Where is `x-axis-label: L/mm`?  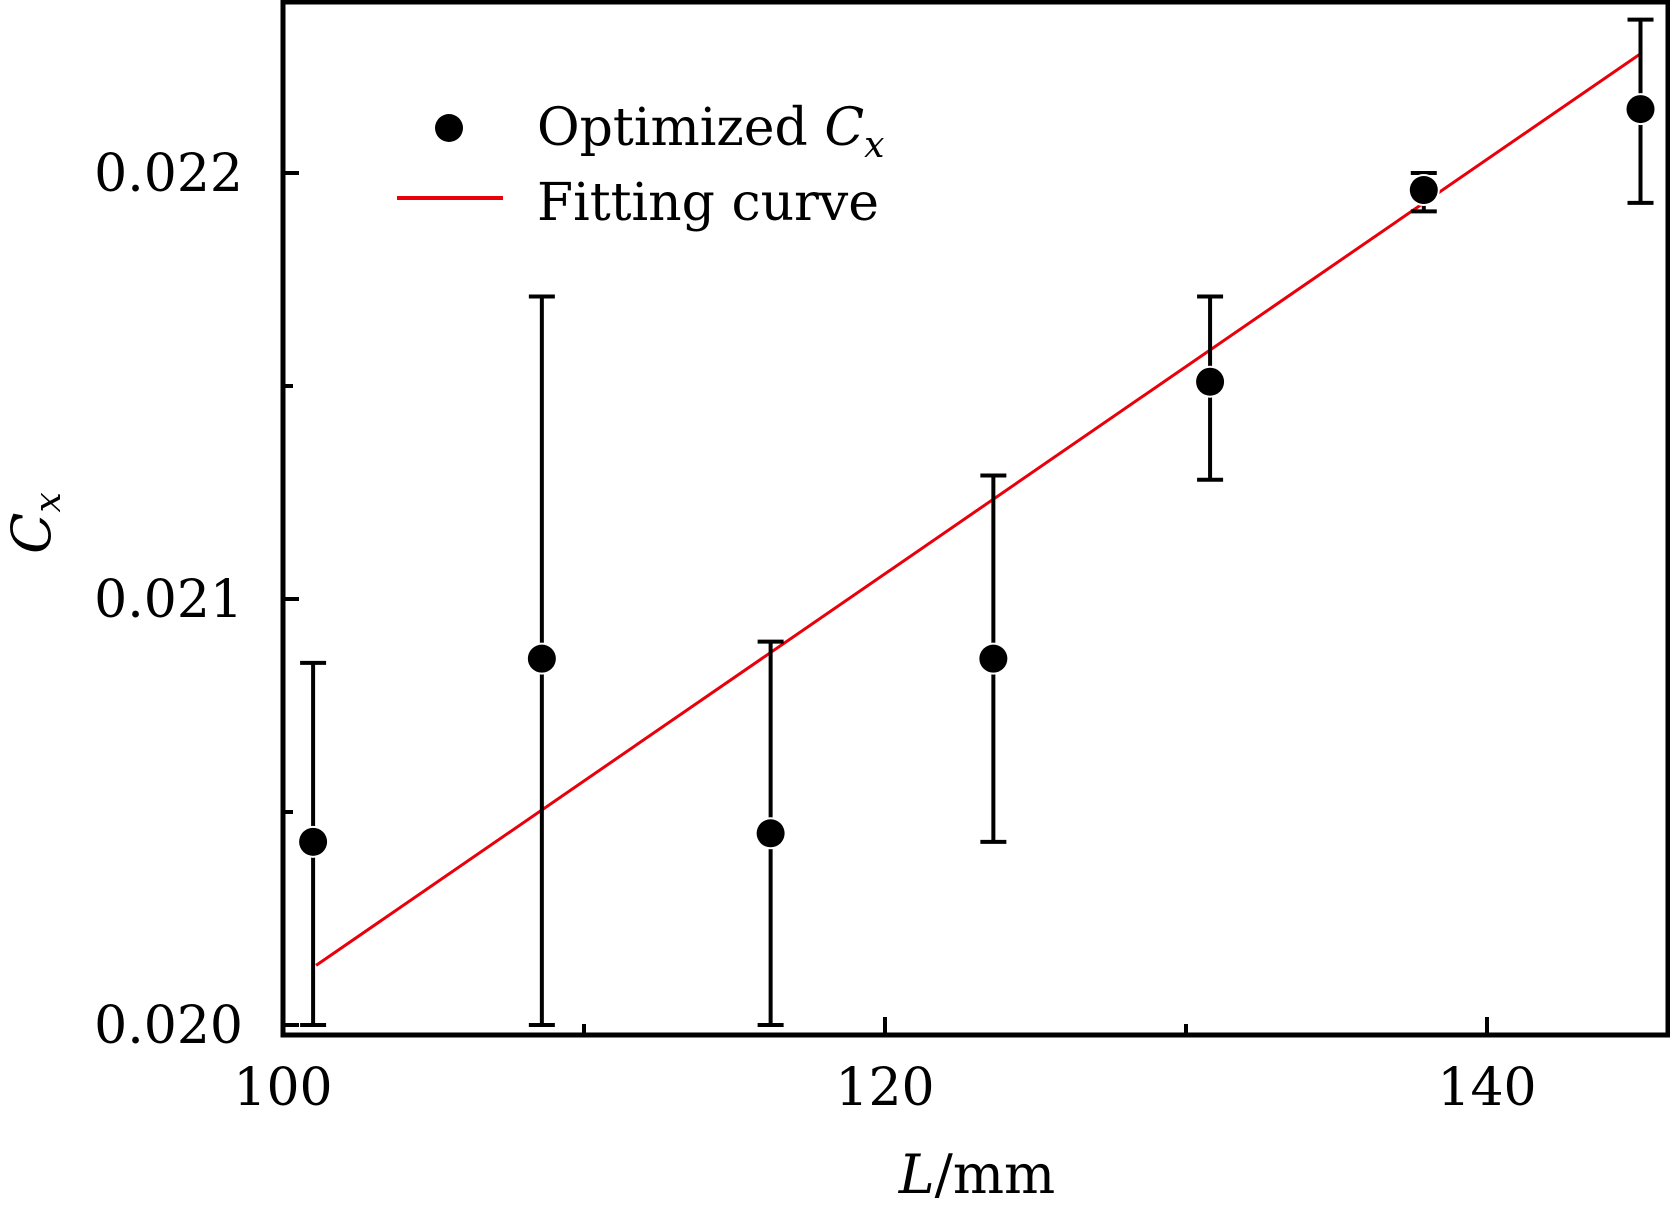 x-axis-label: L/mm is located at coordinates (976, 1174).